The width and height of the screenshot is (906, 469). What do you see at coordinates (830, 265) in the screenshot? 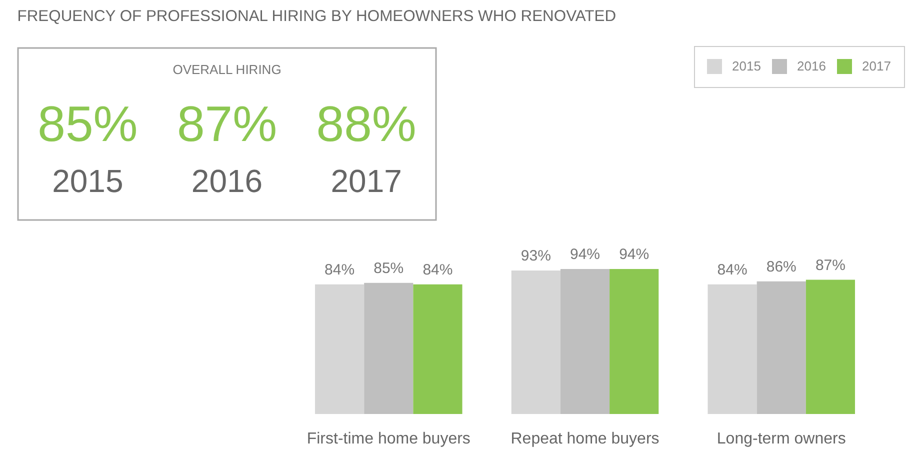
I see `data-label: 87%` at bounding box center [830, 265].